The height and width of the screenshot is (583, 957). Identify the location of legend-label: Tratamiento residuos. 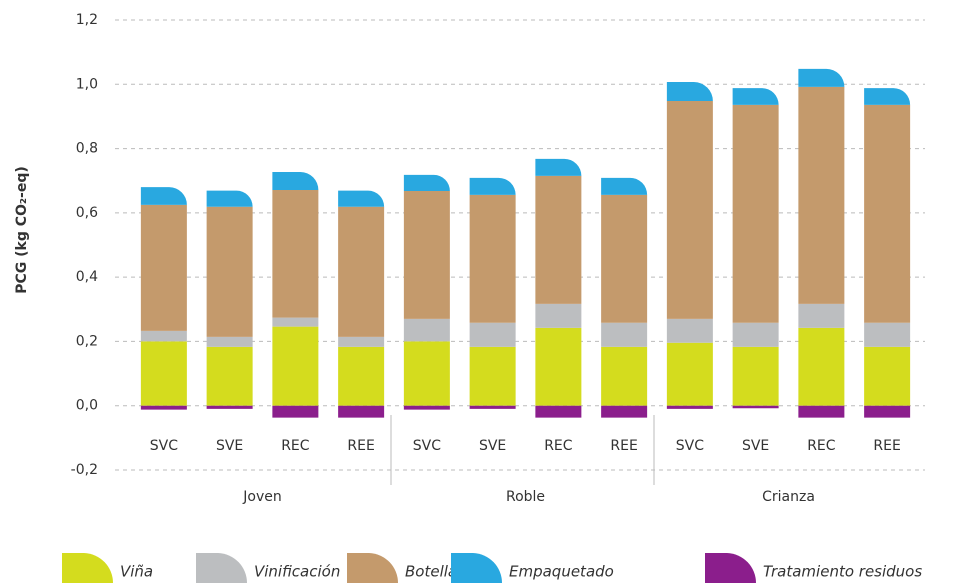
(842, 572).